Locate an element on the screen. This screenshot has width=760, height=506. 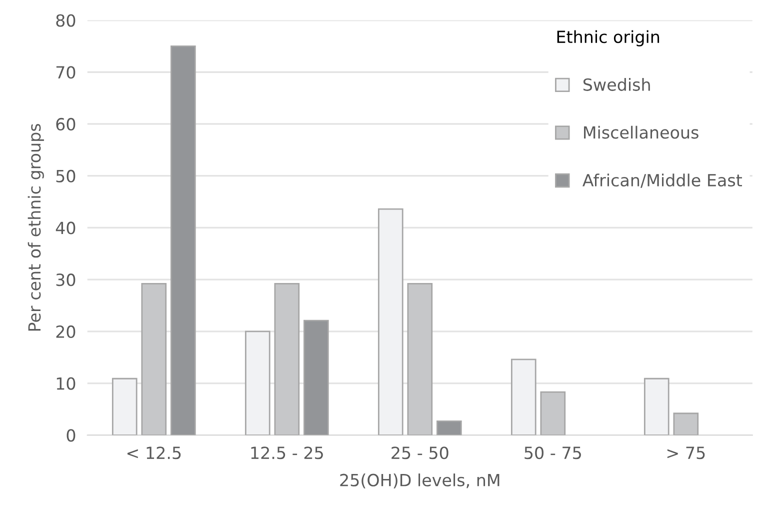
y-tick-label: 40 is located at coordinates (66, 228).